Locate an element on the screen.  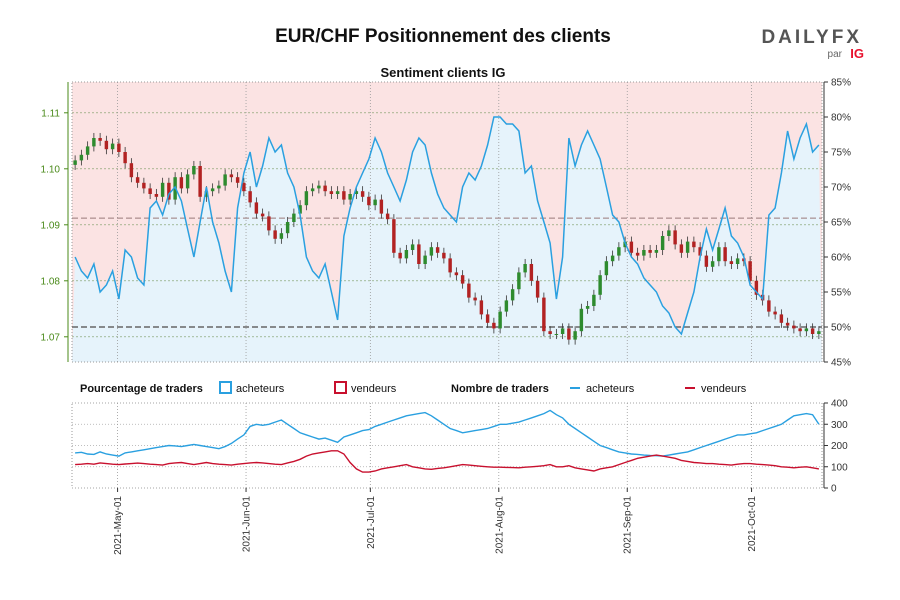
legend-pct-sellers-label: vendeurs is located at coordinates (374, 389).